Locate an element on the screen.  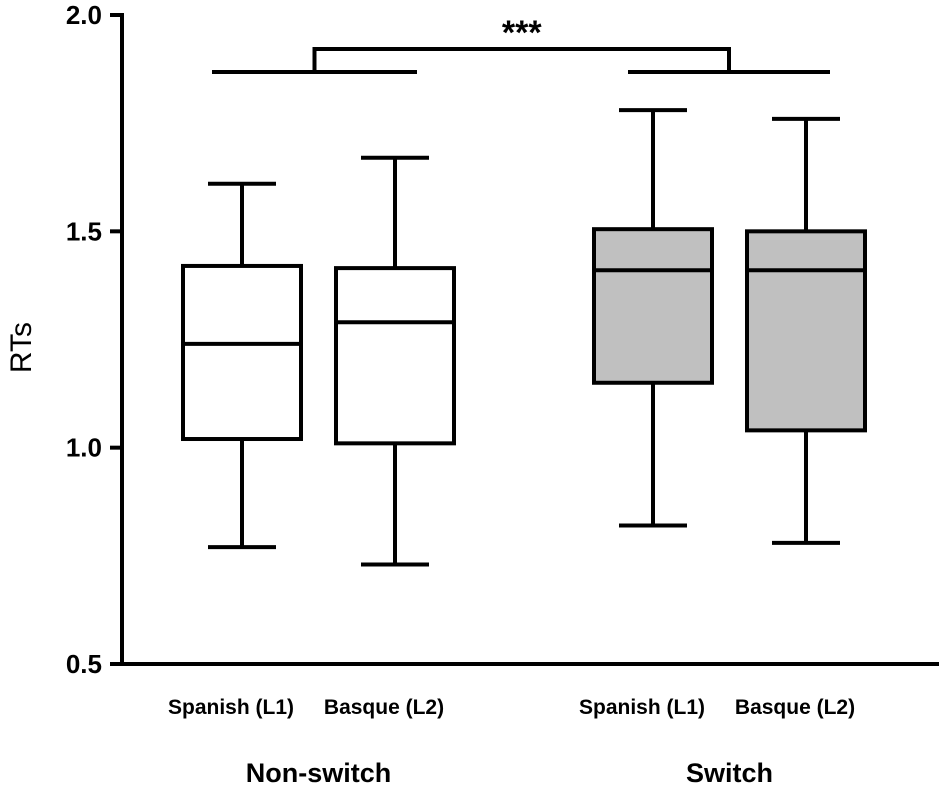
box-non-switch-basque is located at coordinates (395, 361).